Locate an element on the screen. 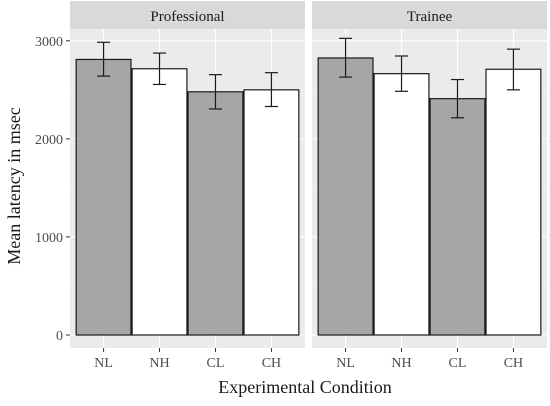 This screenshot has height=406, width=550. y-tick-label: 2000 is located at coordinates (49, 140).